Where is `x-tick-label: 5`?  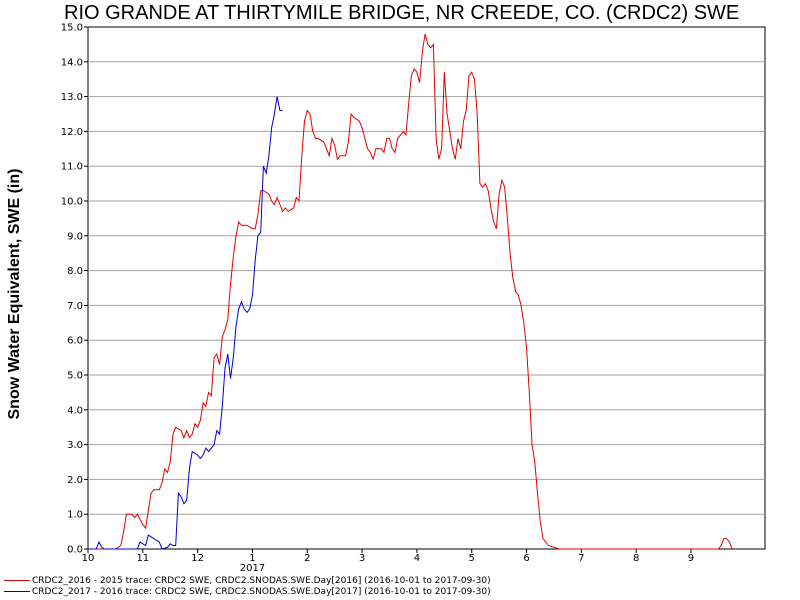
x-tick-label: 5 is located at coordinates (472, 558).